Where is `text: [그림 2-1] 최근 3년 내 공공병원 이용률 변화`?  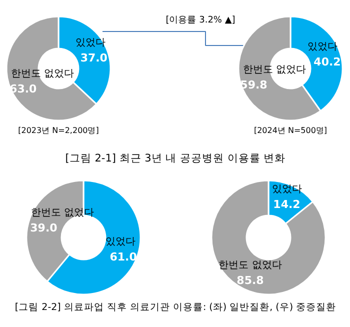
text: [그림 2-1] 최근 3년 내 공공병원 이용률 변화 is located at coordinates (175, 158).